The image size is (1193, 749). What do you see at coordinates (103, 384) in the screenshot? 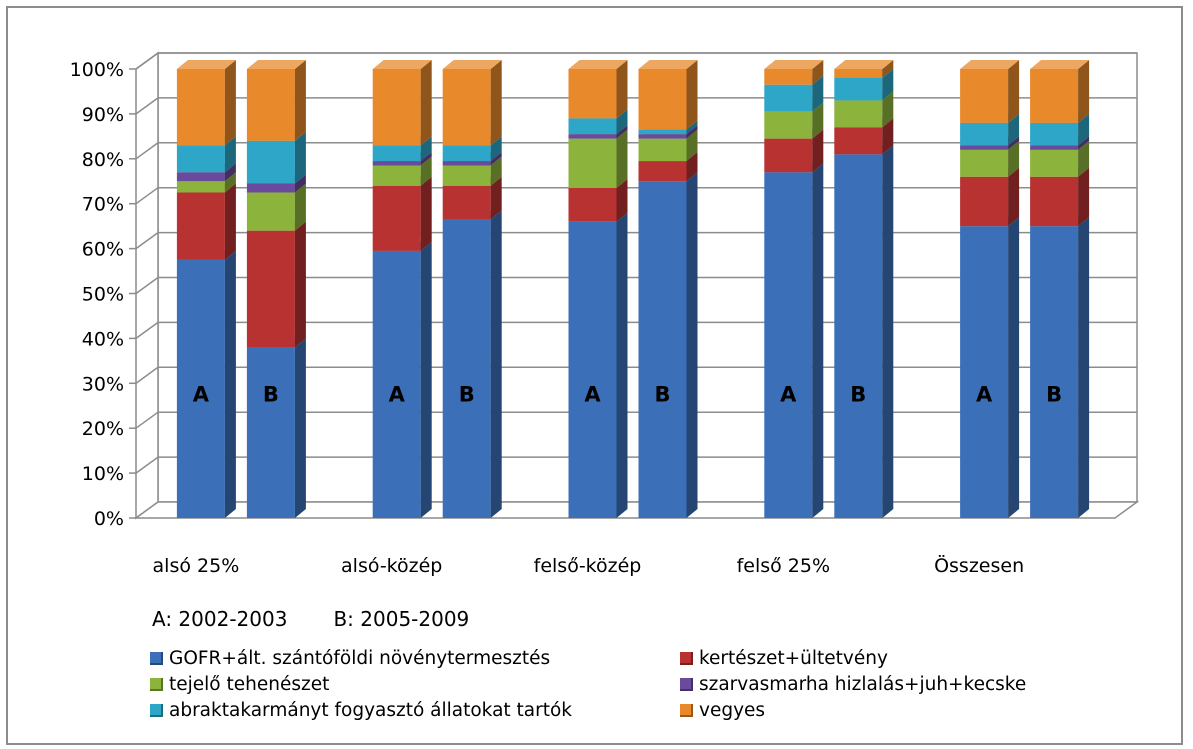
I see `y-tick-label: 30%` at bounding box center [103, 384].